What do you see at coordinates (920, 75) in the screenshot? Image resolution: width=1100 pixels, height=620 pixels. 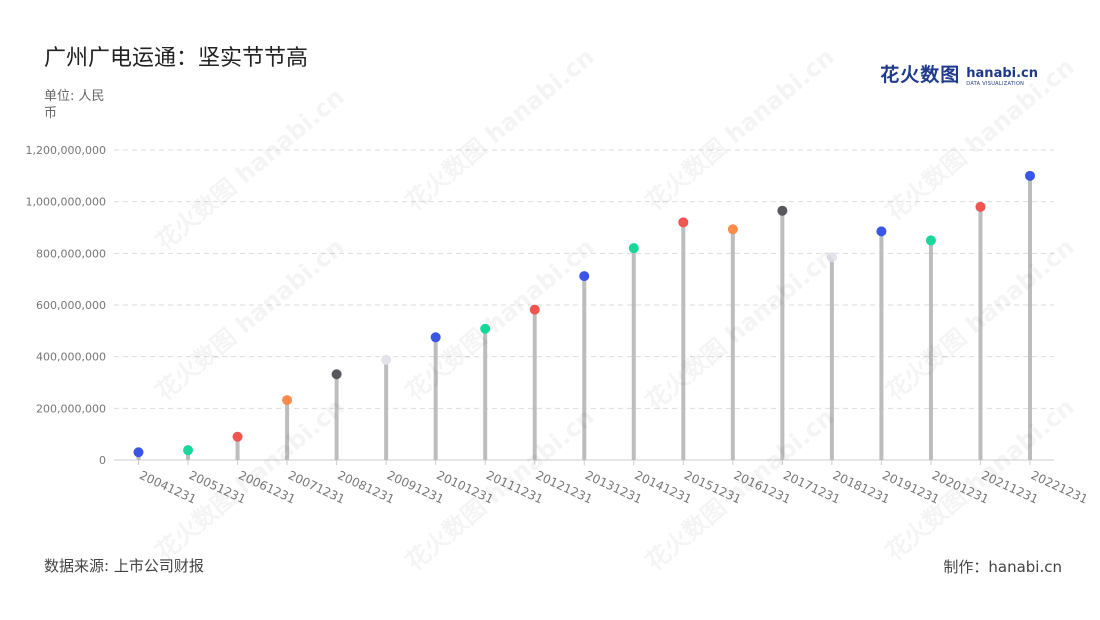 I see `logo-chinese-text: 花火数图` at bounding box center [920, 75].